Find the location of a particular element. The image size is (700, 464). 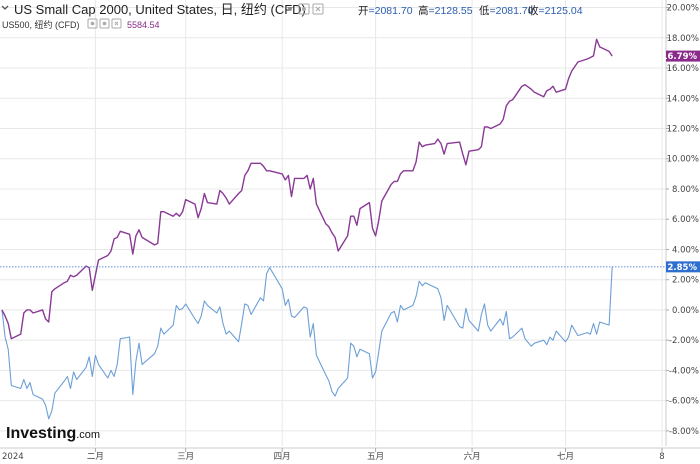

ohlc-close: 收=2125.04 is located at coordinates (555, 10).